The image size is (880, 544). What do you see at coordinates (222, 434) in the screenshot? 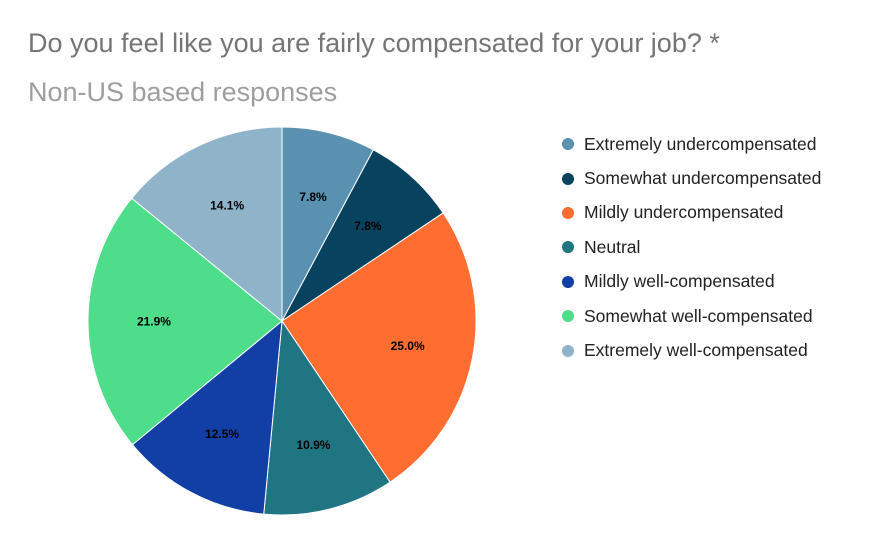
I see `pie-slice-label-4: 12.5%` at bounding box center [222, 434].